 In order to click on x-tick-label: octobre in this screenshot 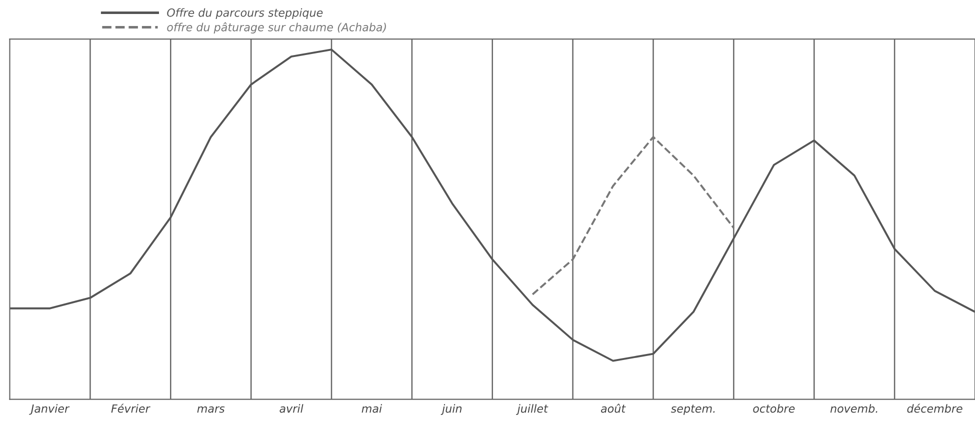, I will do `click(774, 408)`.